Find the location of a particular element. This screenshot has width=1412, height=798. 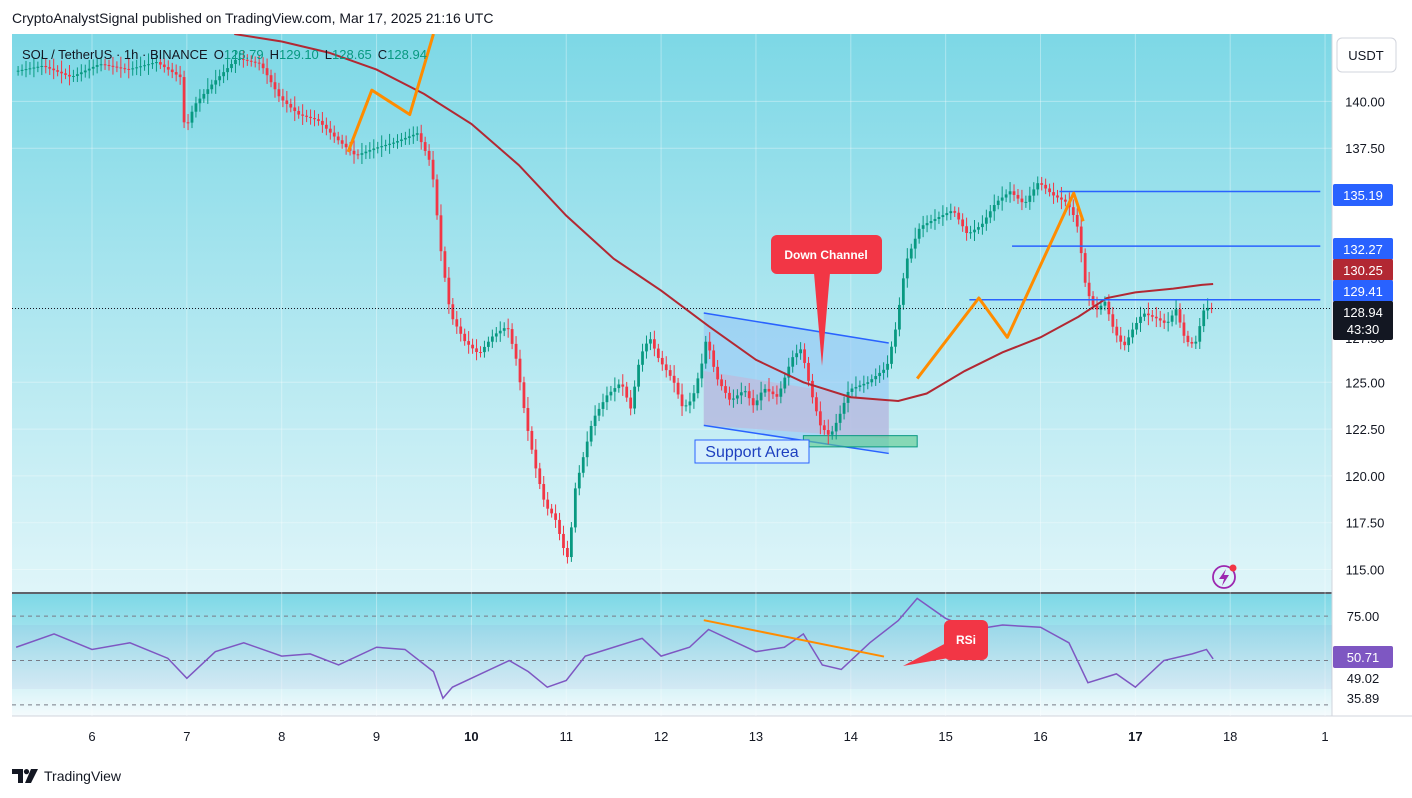

alert-icon-bolt is located at coordinates (1224, 577).